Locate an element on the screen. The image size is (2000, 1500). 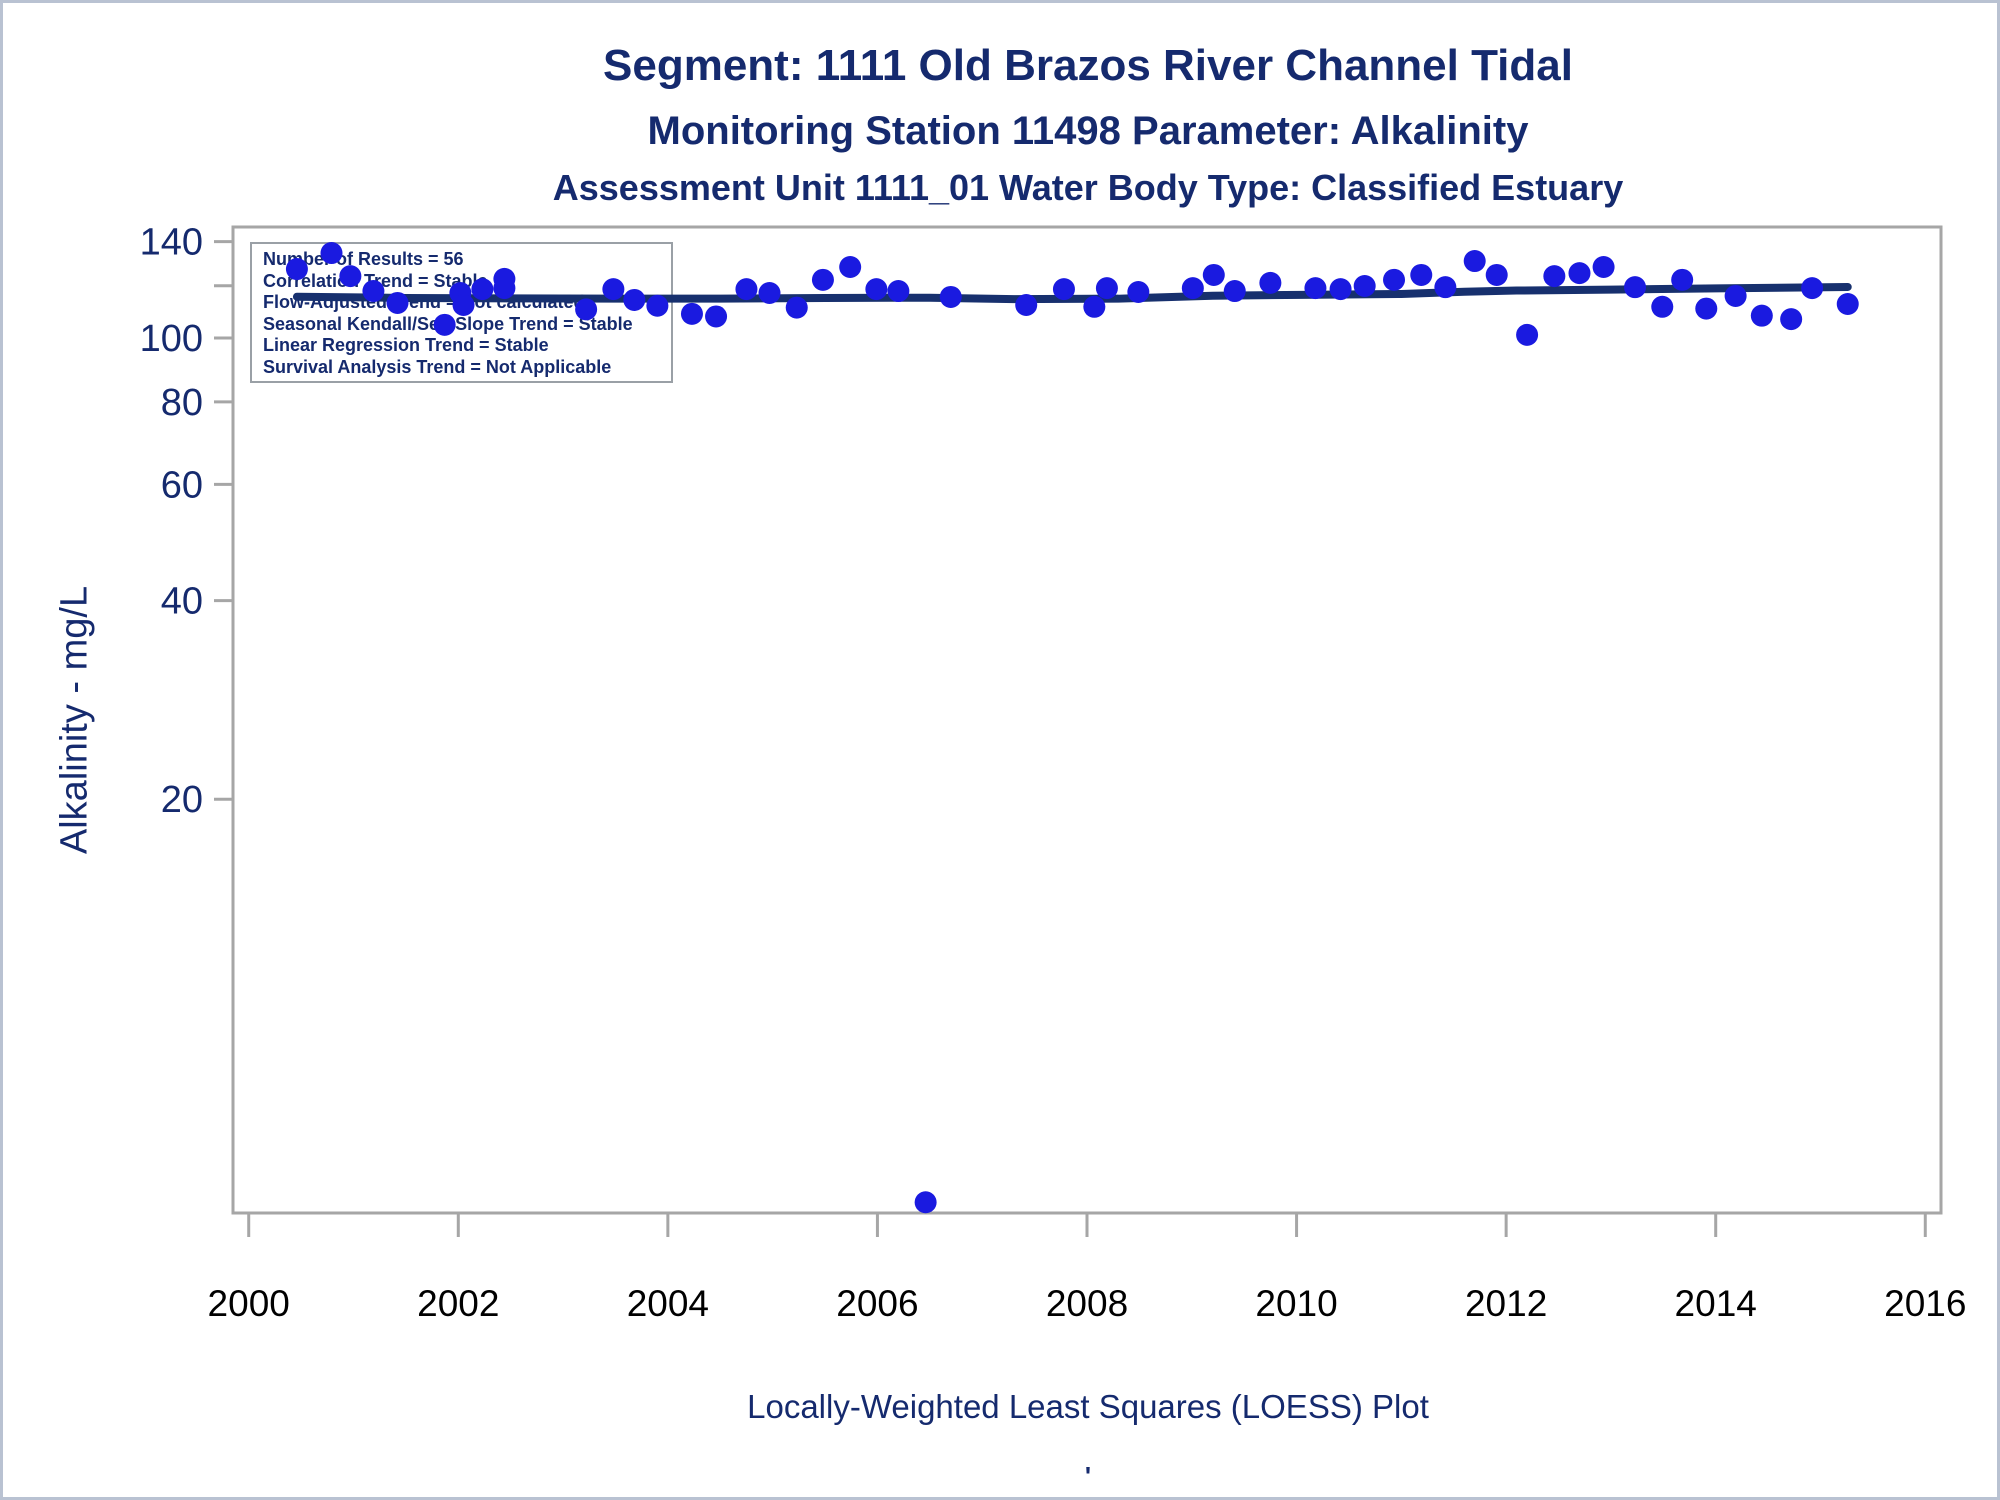
x-axis-tick-label: 2000 is located at coordinates (249, 1303).